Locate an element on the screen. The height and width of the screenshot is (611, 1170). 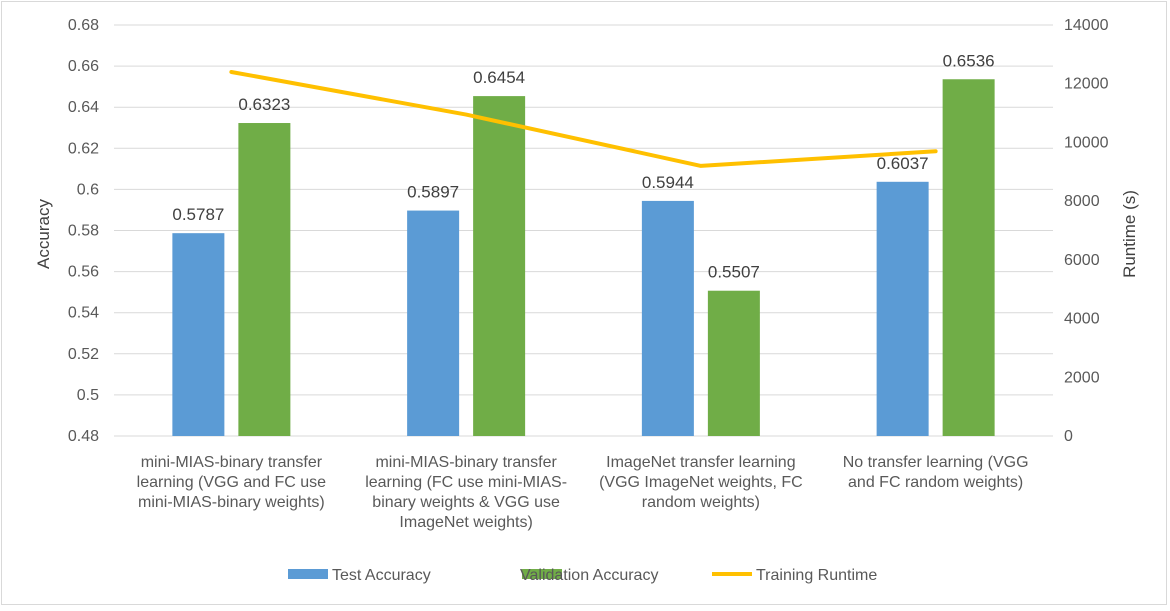
category-label: (VGG ImageNet weights, FC is located at coordinates (701, 482).